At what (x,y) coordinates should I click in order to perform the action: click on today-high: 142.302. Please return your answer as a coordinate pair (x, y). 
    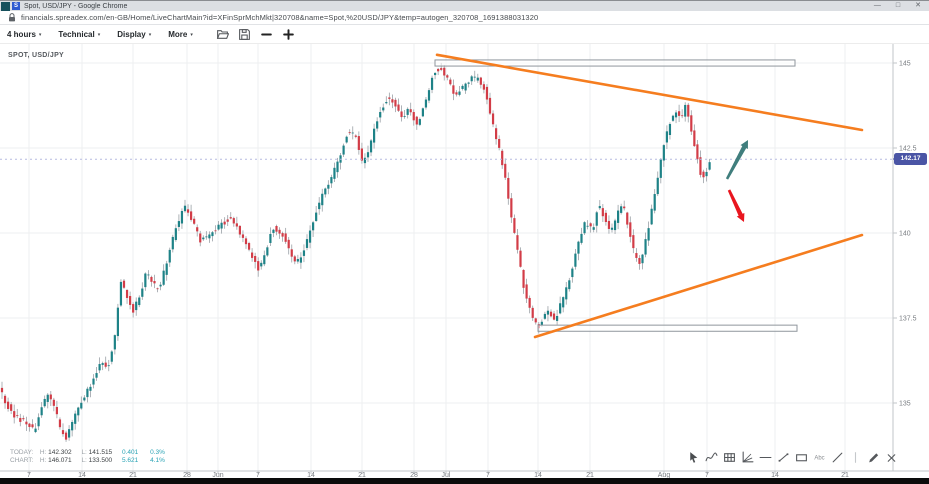
    Looking at the image, I should click on (60, 452).